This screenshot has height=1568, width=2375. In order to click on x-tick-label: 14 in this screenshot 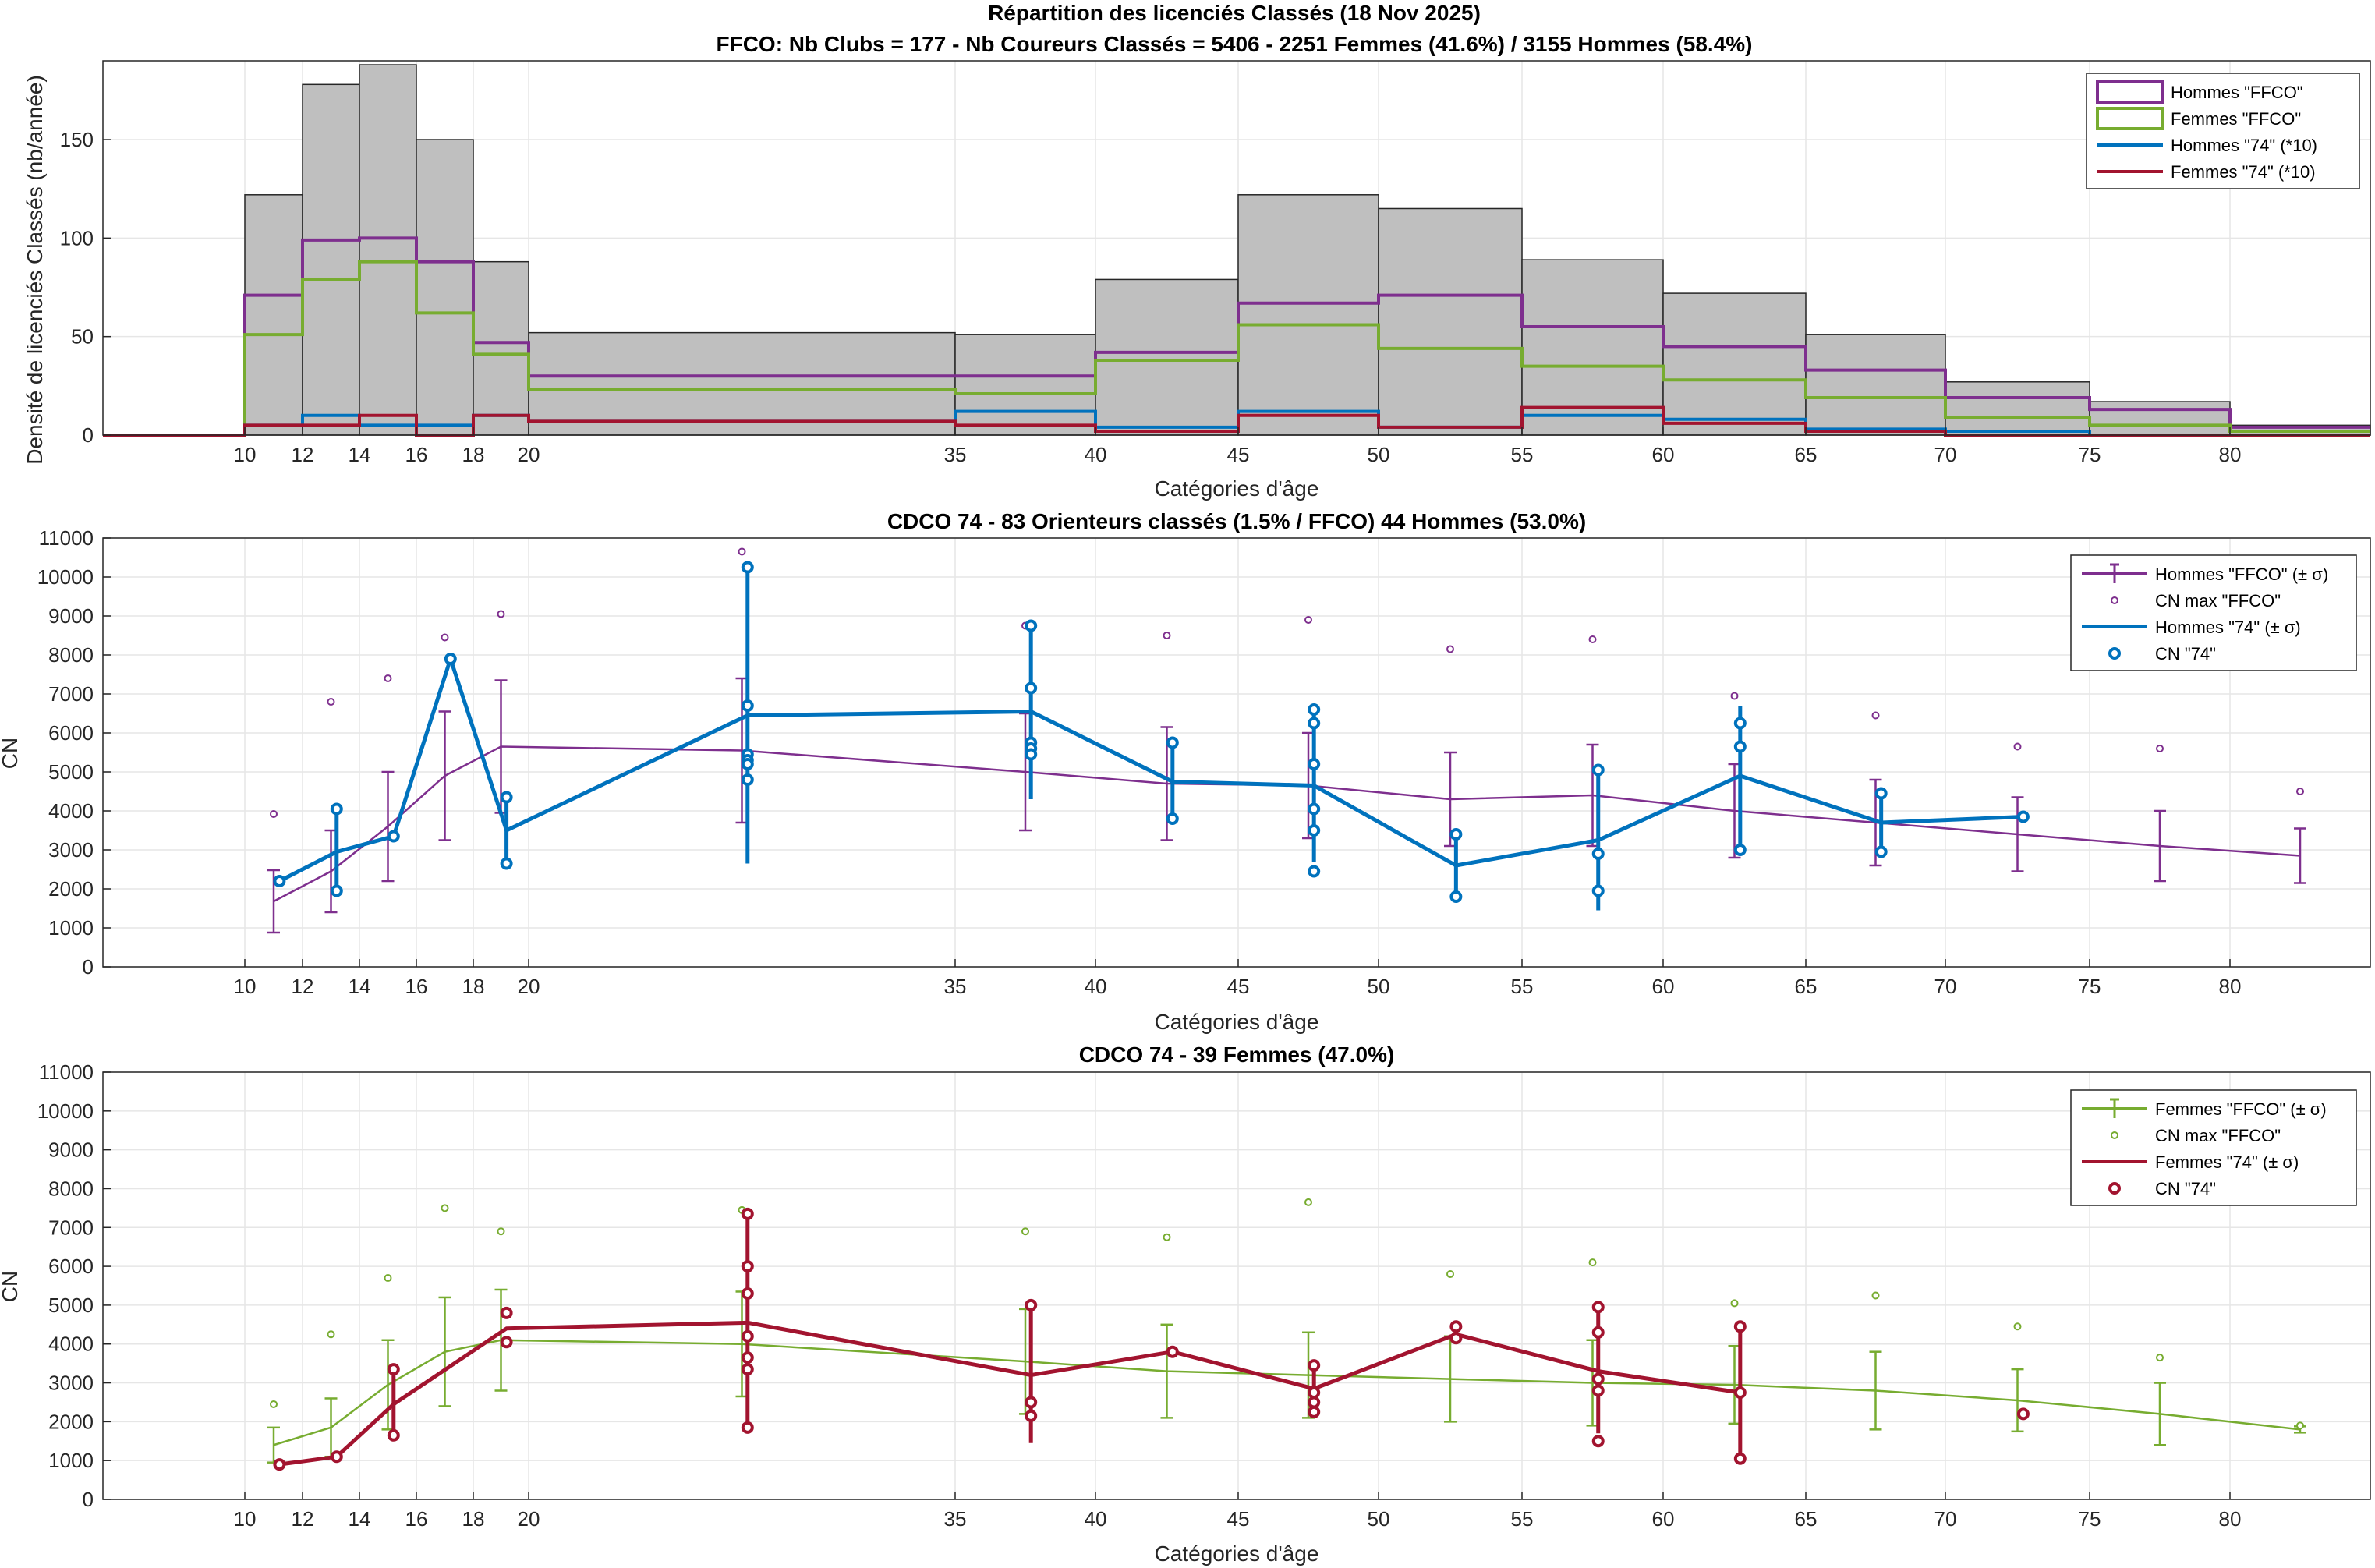, I will do `click(360, 454)`.